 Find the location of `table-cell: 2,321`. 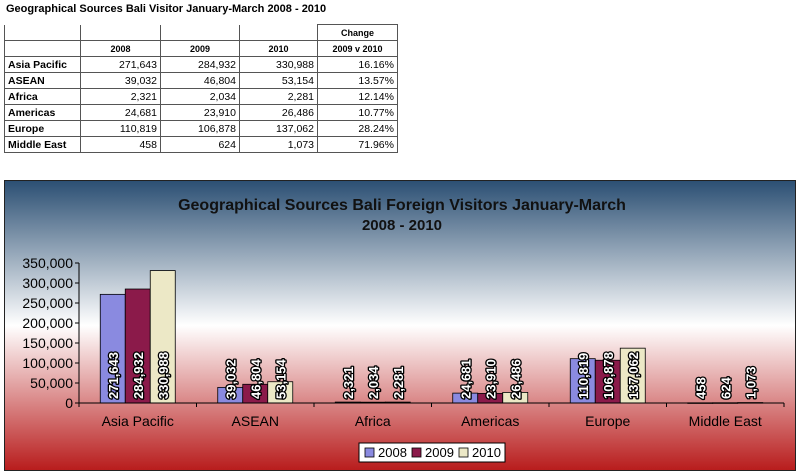

table-cell: 2,321 is located at coordinates (120, 96).